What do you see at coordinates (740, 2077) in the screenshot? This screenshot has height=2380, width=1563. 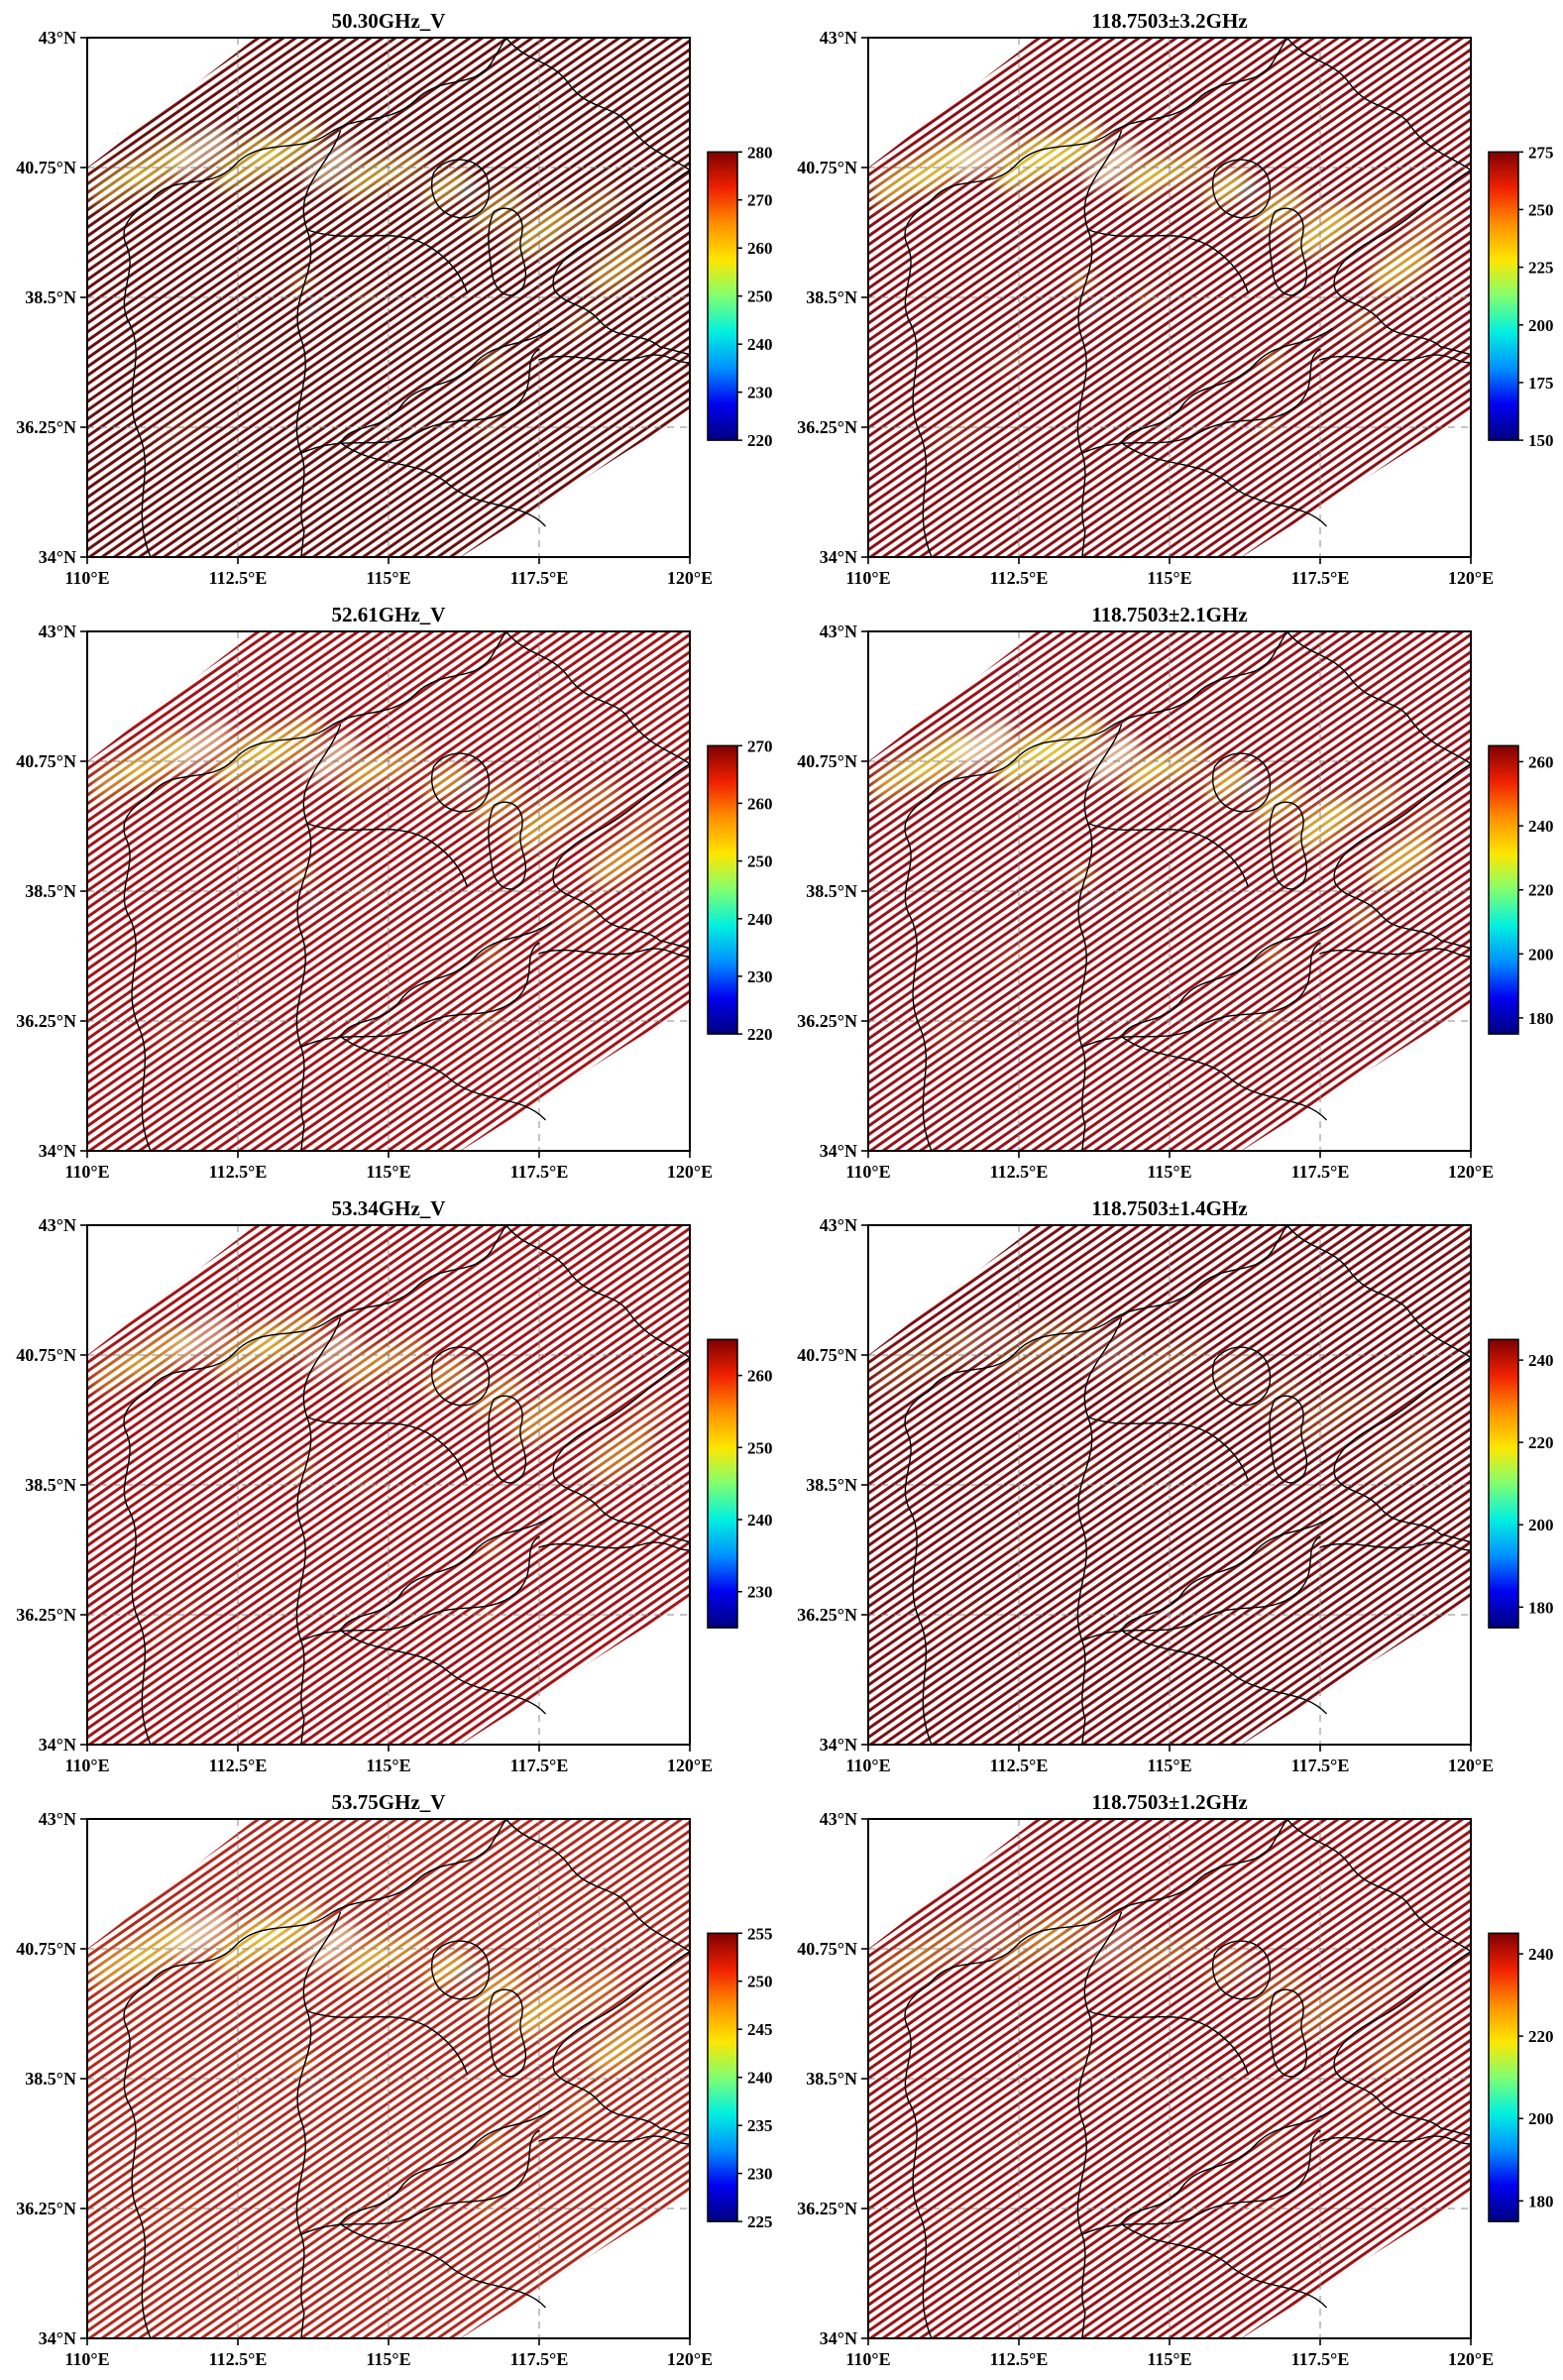 I see `colorbar: 225 230 235 240 245 250 255` at bounding box center [740, 2077].